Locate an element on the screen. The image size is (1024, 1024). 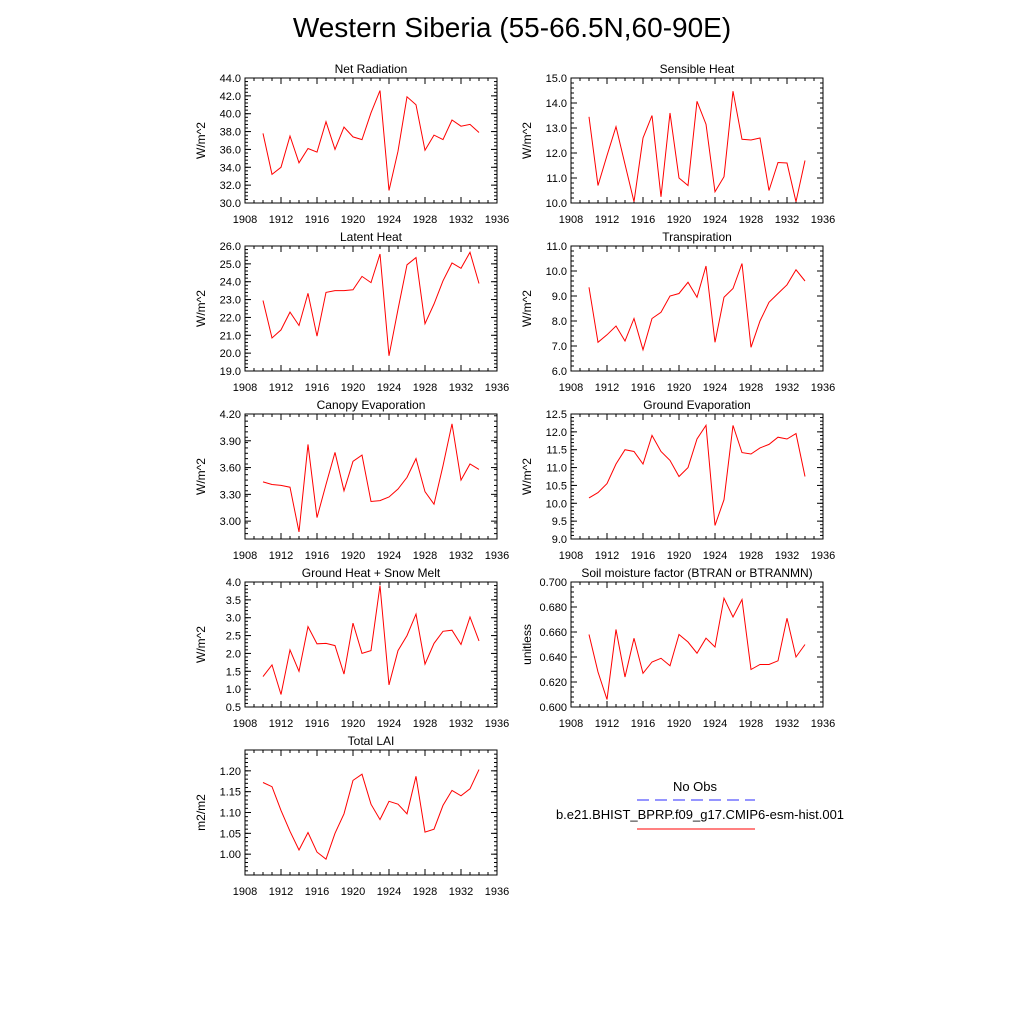
panel-8-xtick-label: 1936 is located at coordinates (823, 724).